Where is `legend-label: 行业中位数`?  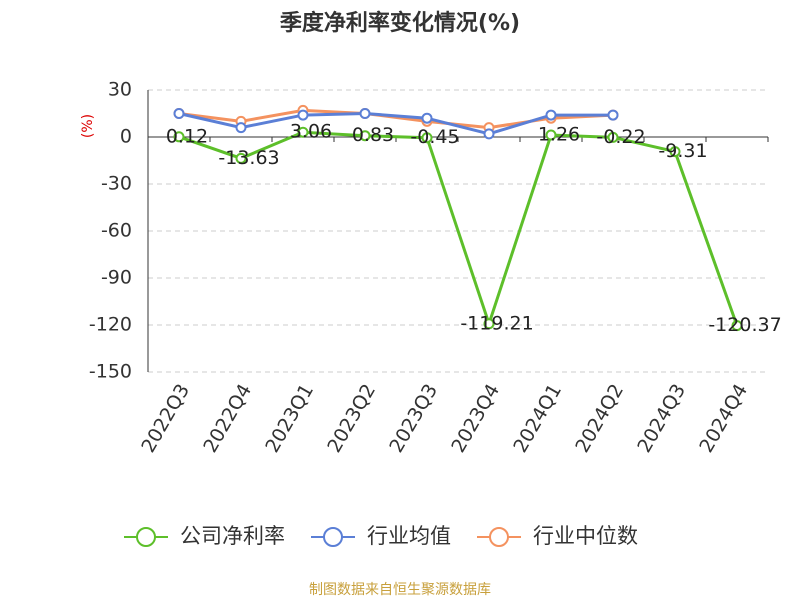 legend-label: 行业中位数 is located at coordinates (585, 536).